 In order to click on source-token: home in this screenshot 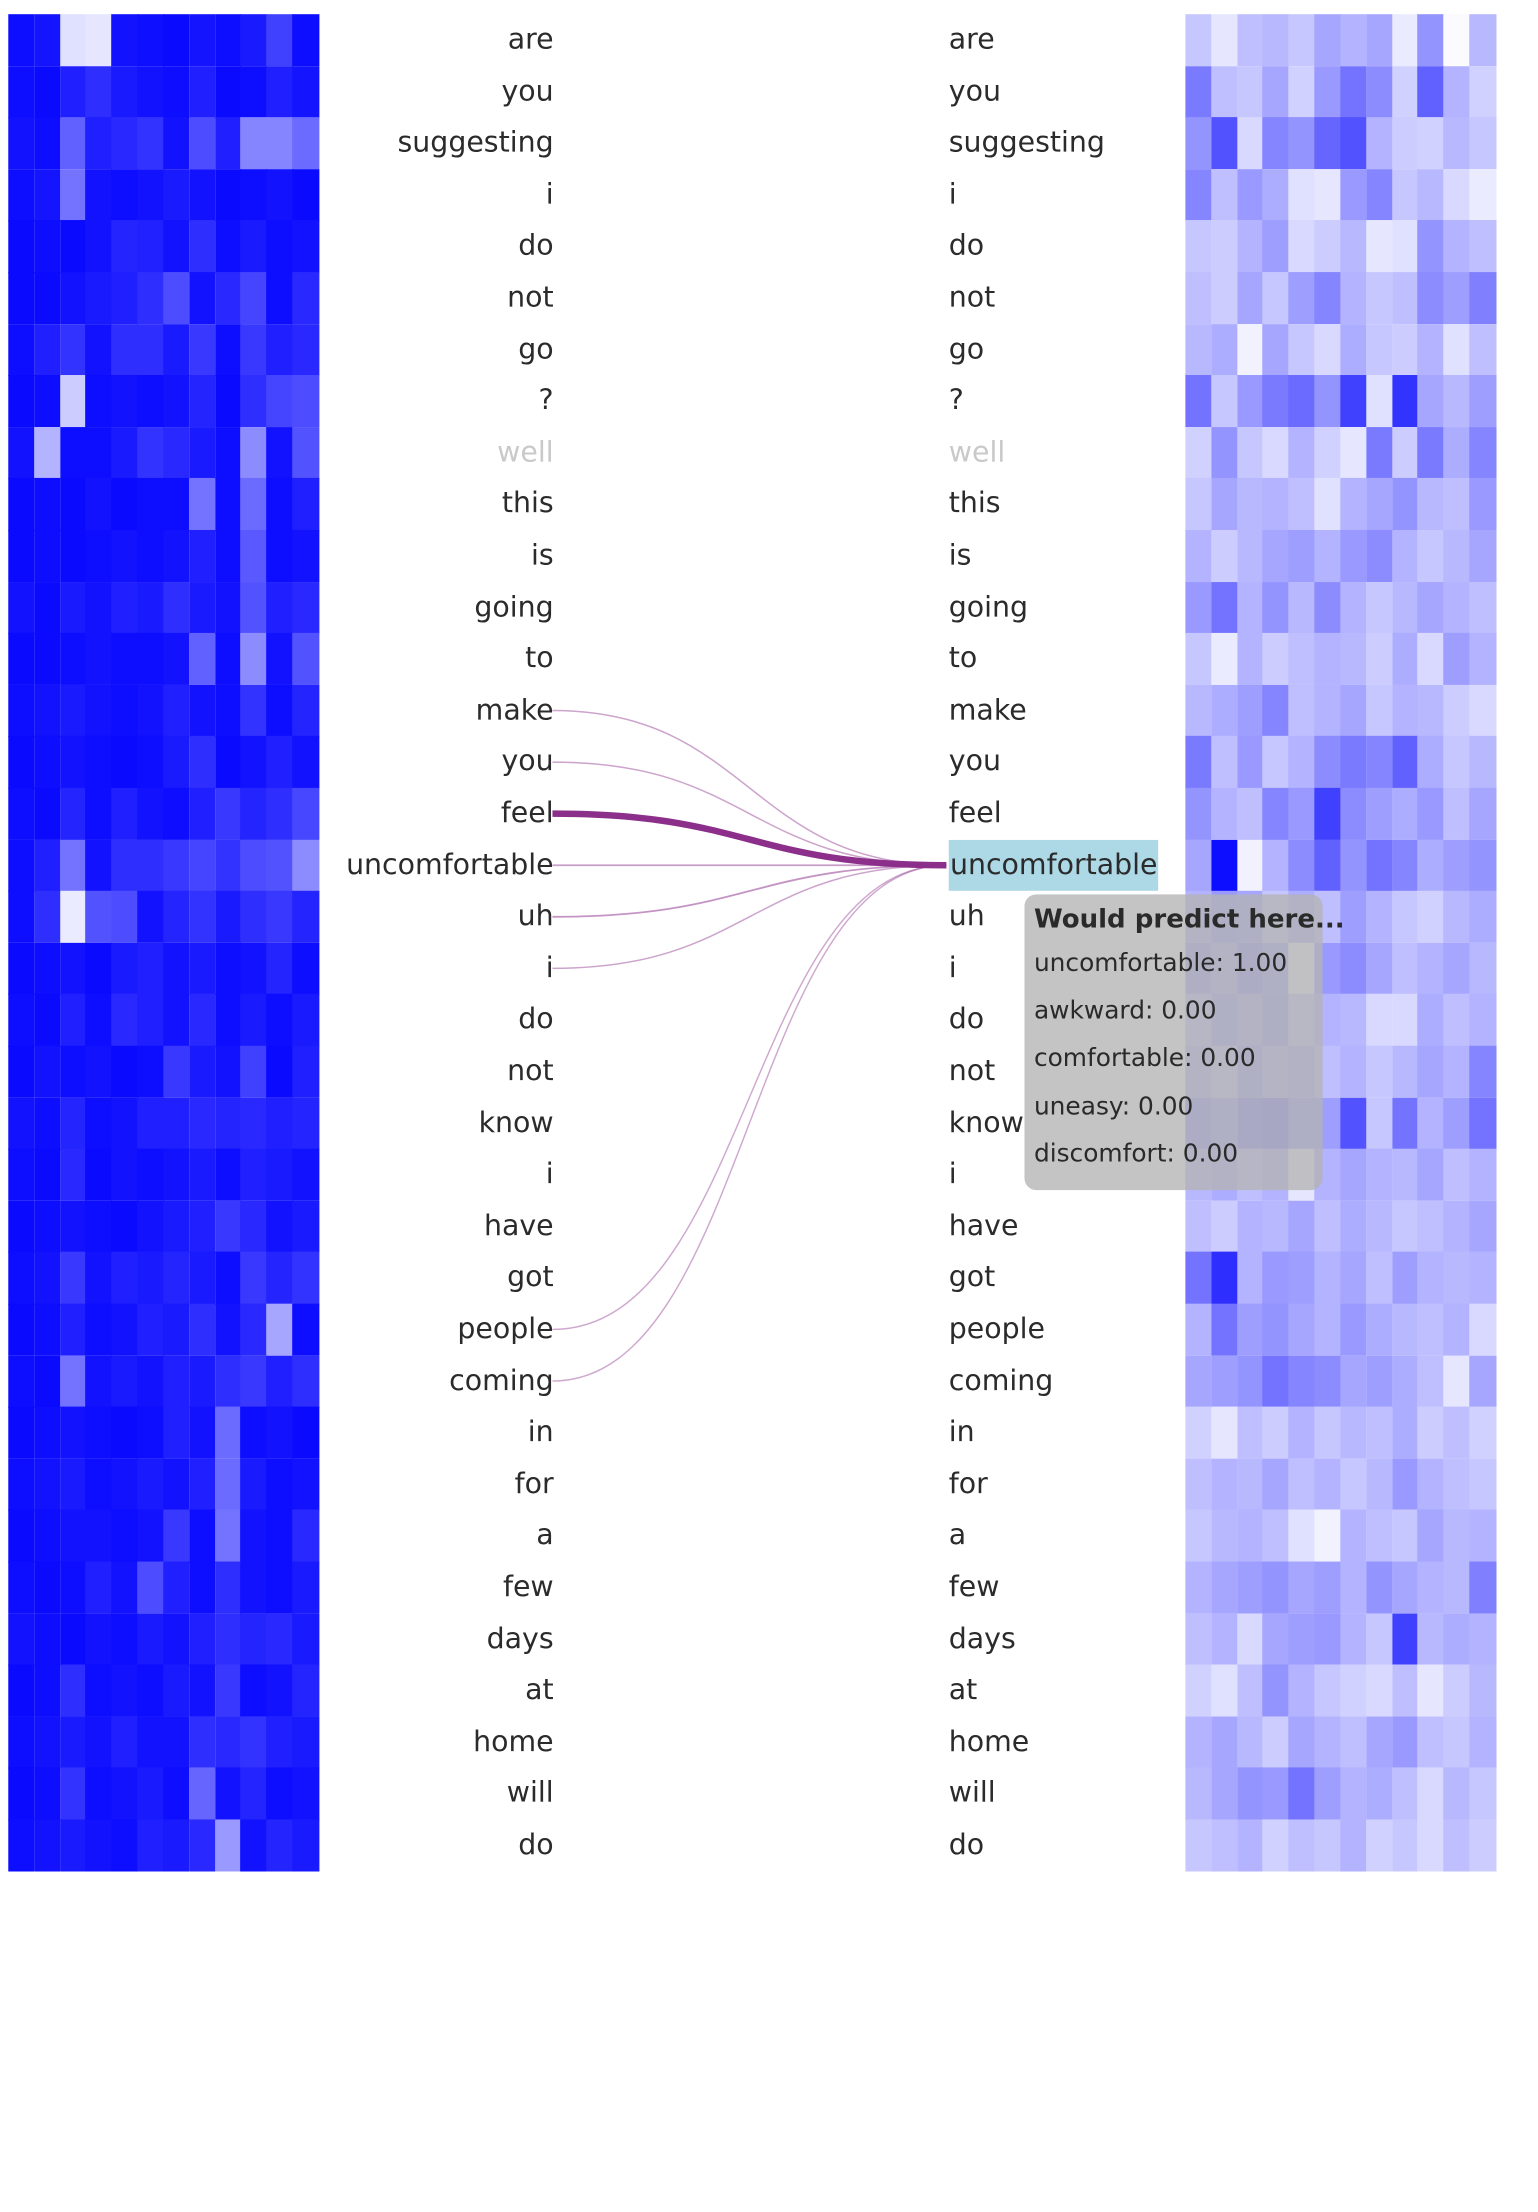, I will do `click(513, 1741)`.